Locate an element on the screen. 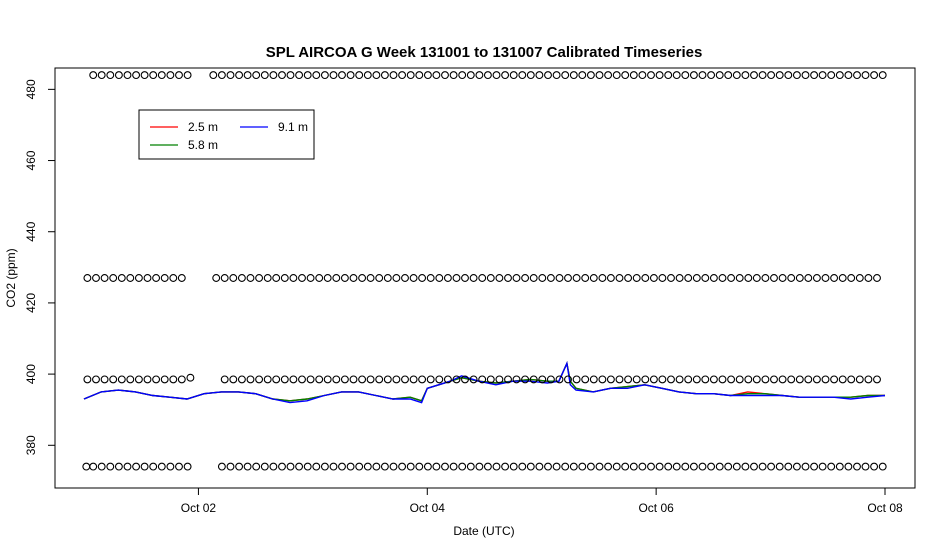  legend: 2.5 m 5.8 m 9.1 m is located at coordinates (226, 134).